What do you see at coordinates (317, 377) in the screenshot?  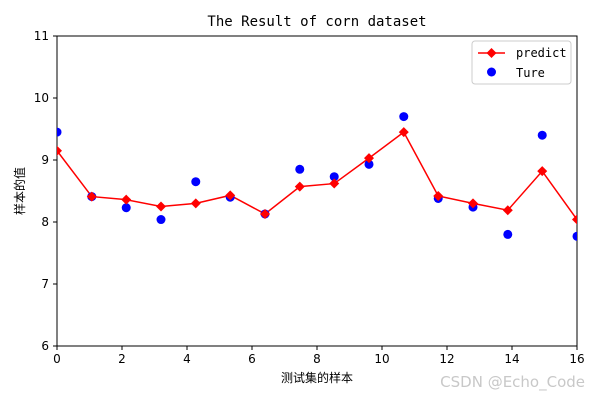 I see `x-axis-label: 测试集的样本` at bounding box center [317, 377].